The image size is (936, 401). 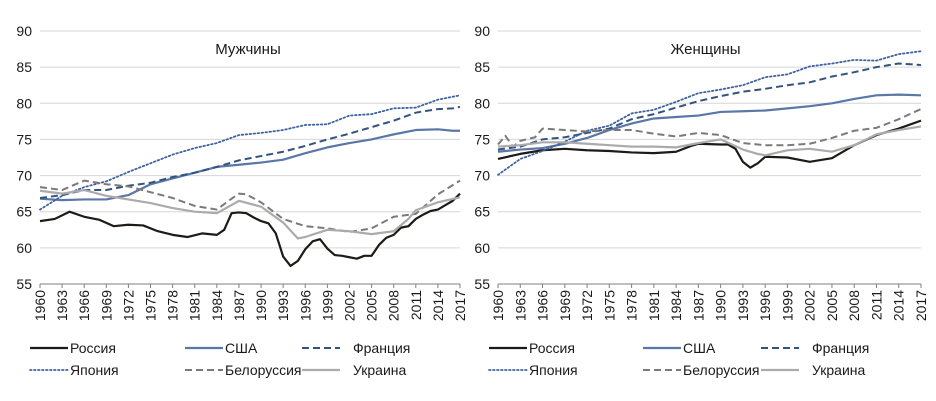 I want to click on legend: Россия США Франция Япония Белоруссия Украина, so click(x=219, y=359).